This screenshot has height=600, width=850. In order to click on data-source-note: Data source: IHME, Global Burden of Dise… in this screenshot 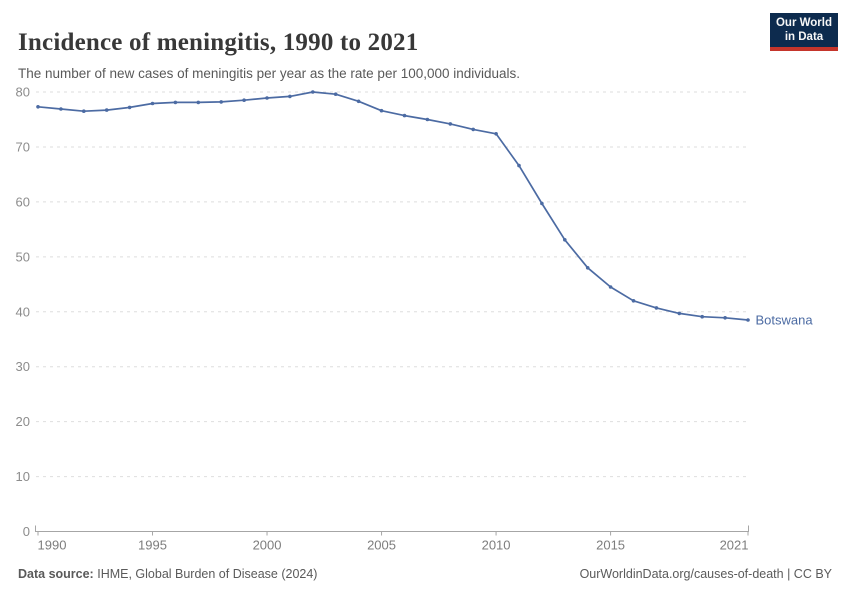, I will do `click(167, 574)`.